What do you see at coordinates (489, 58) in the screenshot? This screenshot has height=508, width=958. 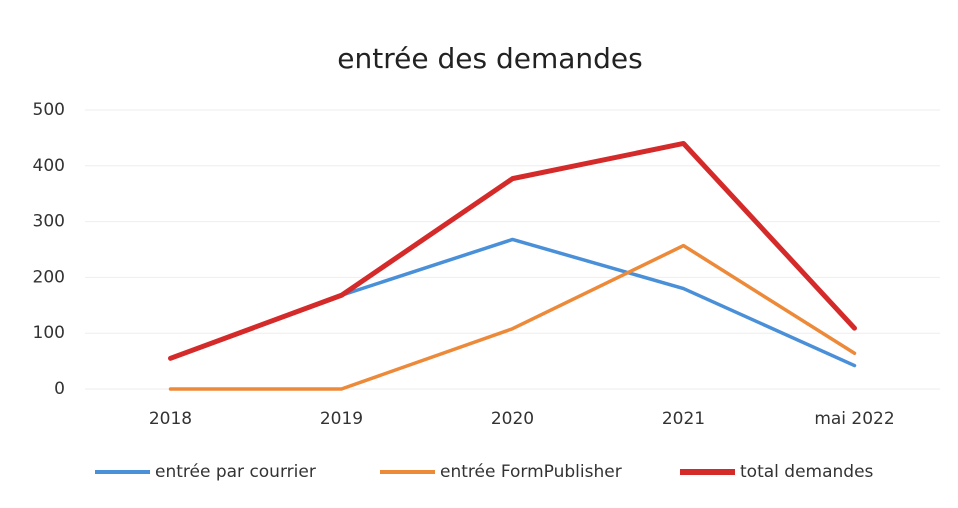 I see `chart-title: entrée des demandes` at bounding box center [489, 58].